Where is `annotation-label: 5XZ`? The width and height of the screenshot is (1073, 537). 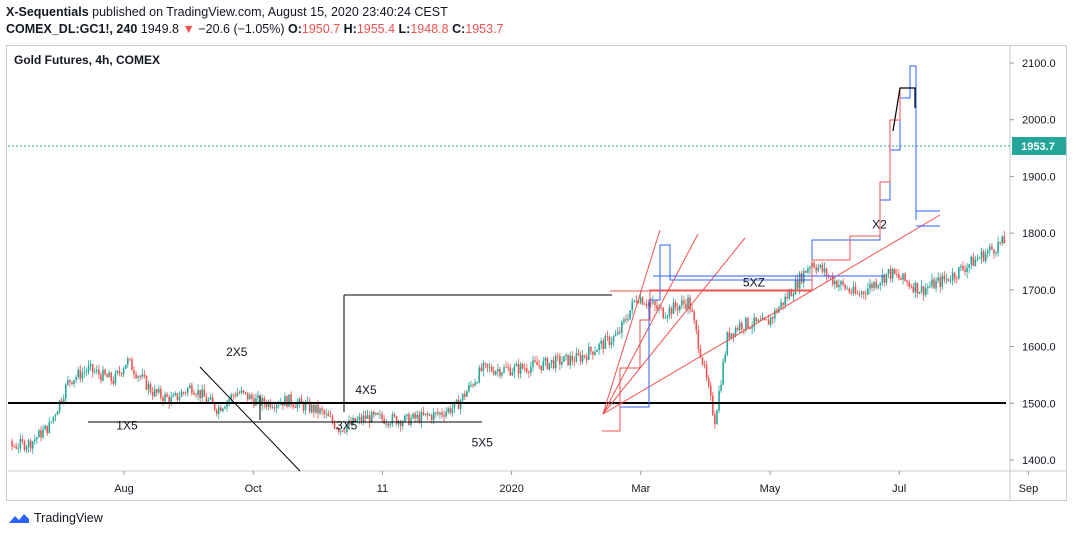
annotation-label: 5XZ is located at coordinates (754, 282).